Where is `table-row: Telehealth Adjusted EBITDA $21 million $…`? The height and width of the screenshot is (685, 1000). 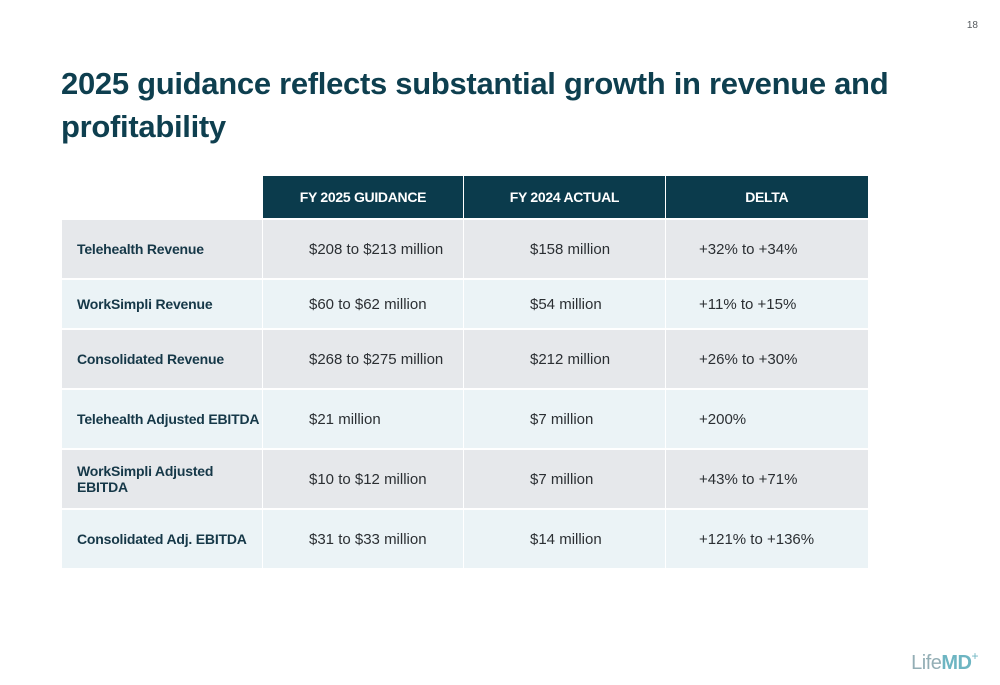 table-row: Telehealth Adjusted EBITDA $21 million $… is located at coordinates (464, 418).